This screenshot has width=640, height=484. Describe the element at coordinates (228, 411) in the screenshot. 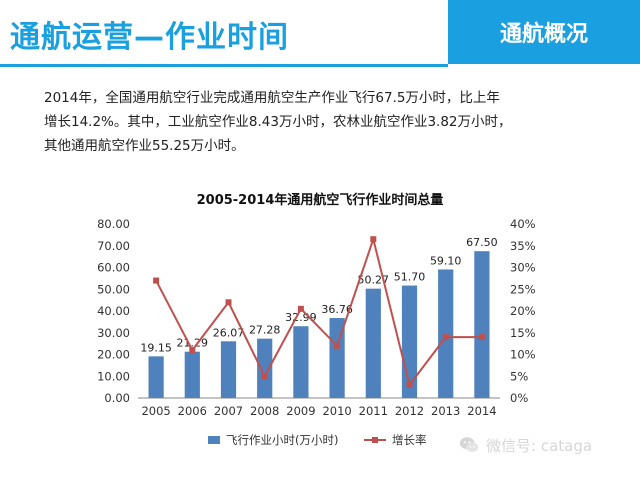

I see `x-tick-label: 2007` at that location.